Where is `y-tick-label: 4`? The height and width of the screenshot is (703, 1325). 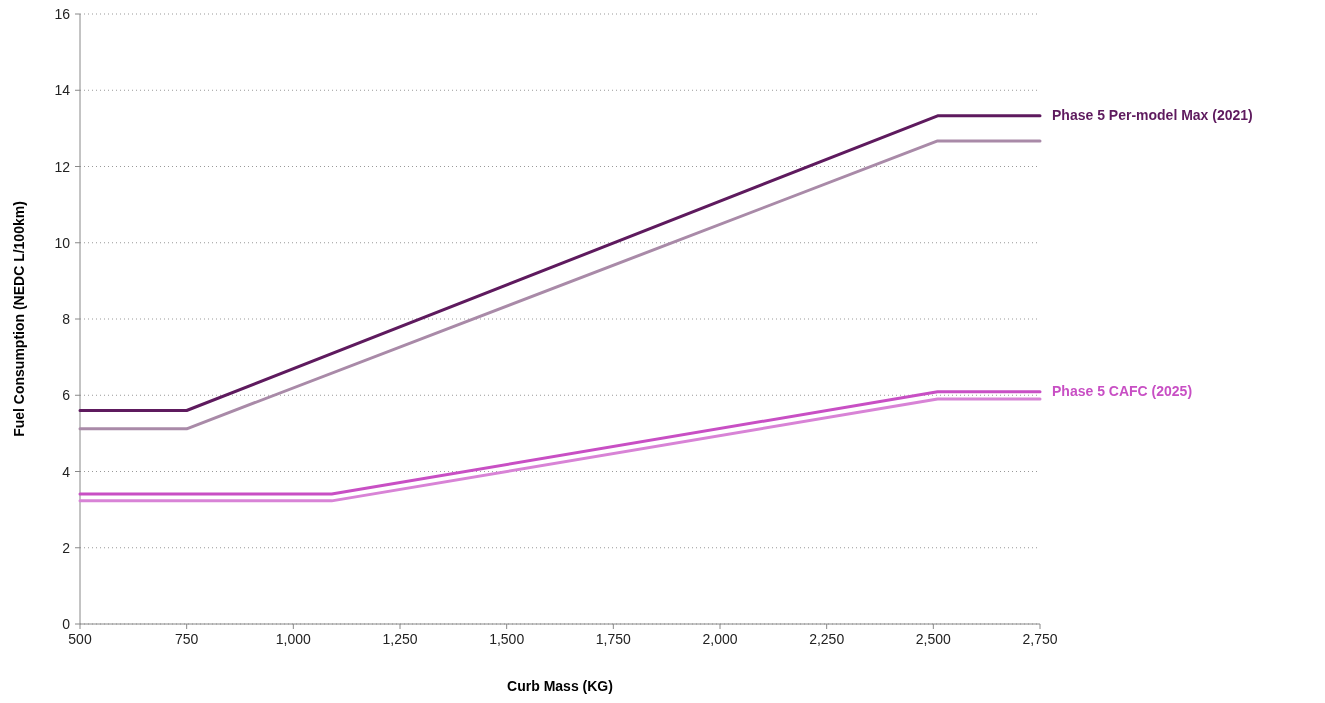
y-tick-label: 4 is located at coordinates (66, 471).